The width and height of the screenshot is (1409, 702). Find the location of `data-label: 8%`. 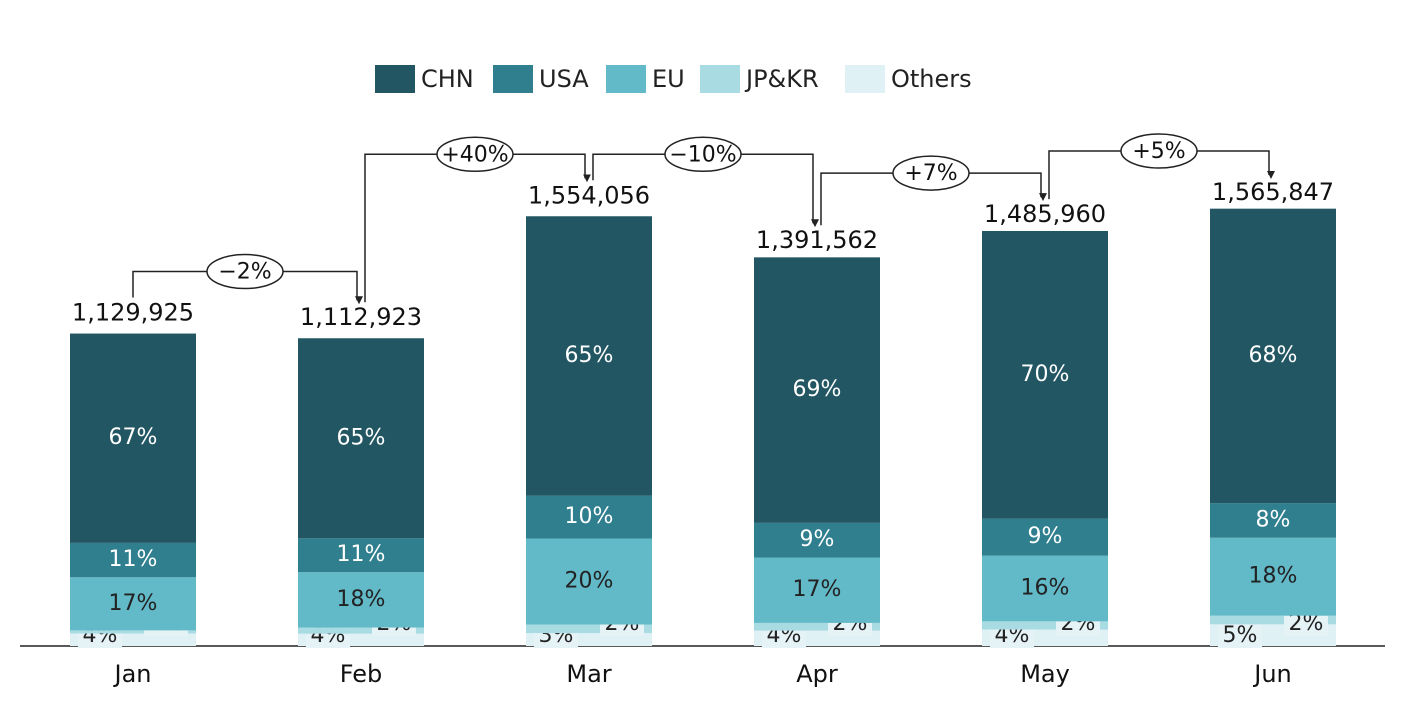

data-label: 8% is located at coordinates (1273, 519).